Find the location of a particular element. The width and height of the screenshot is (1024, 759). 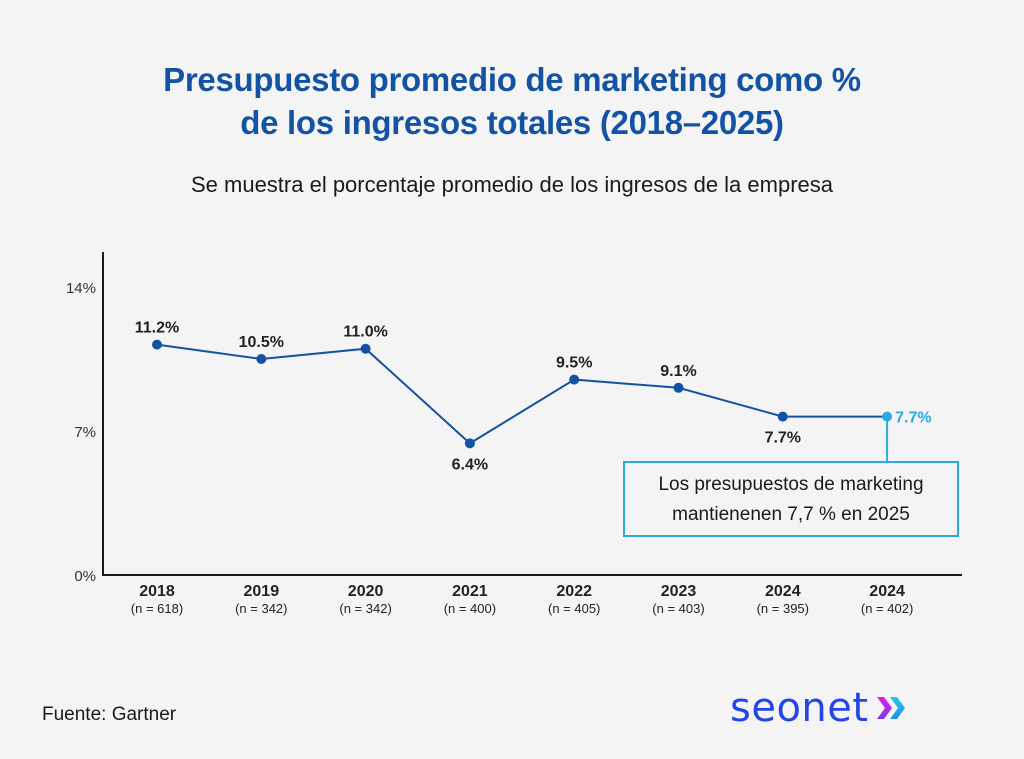

x-tick-sample-size: (n = 395) is located at coordinates (783, 608).